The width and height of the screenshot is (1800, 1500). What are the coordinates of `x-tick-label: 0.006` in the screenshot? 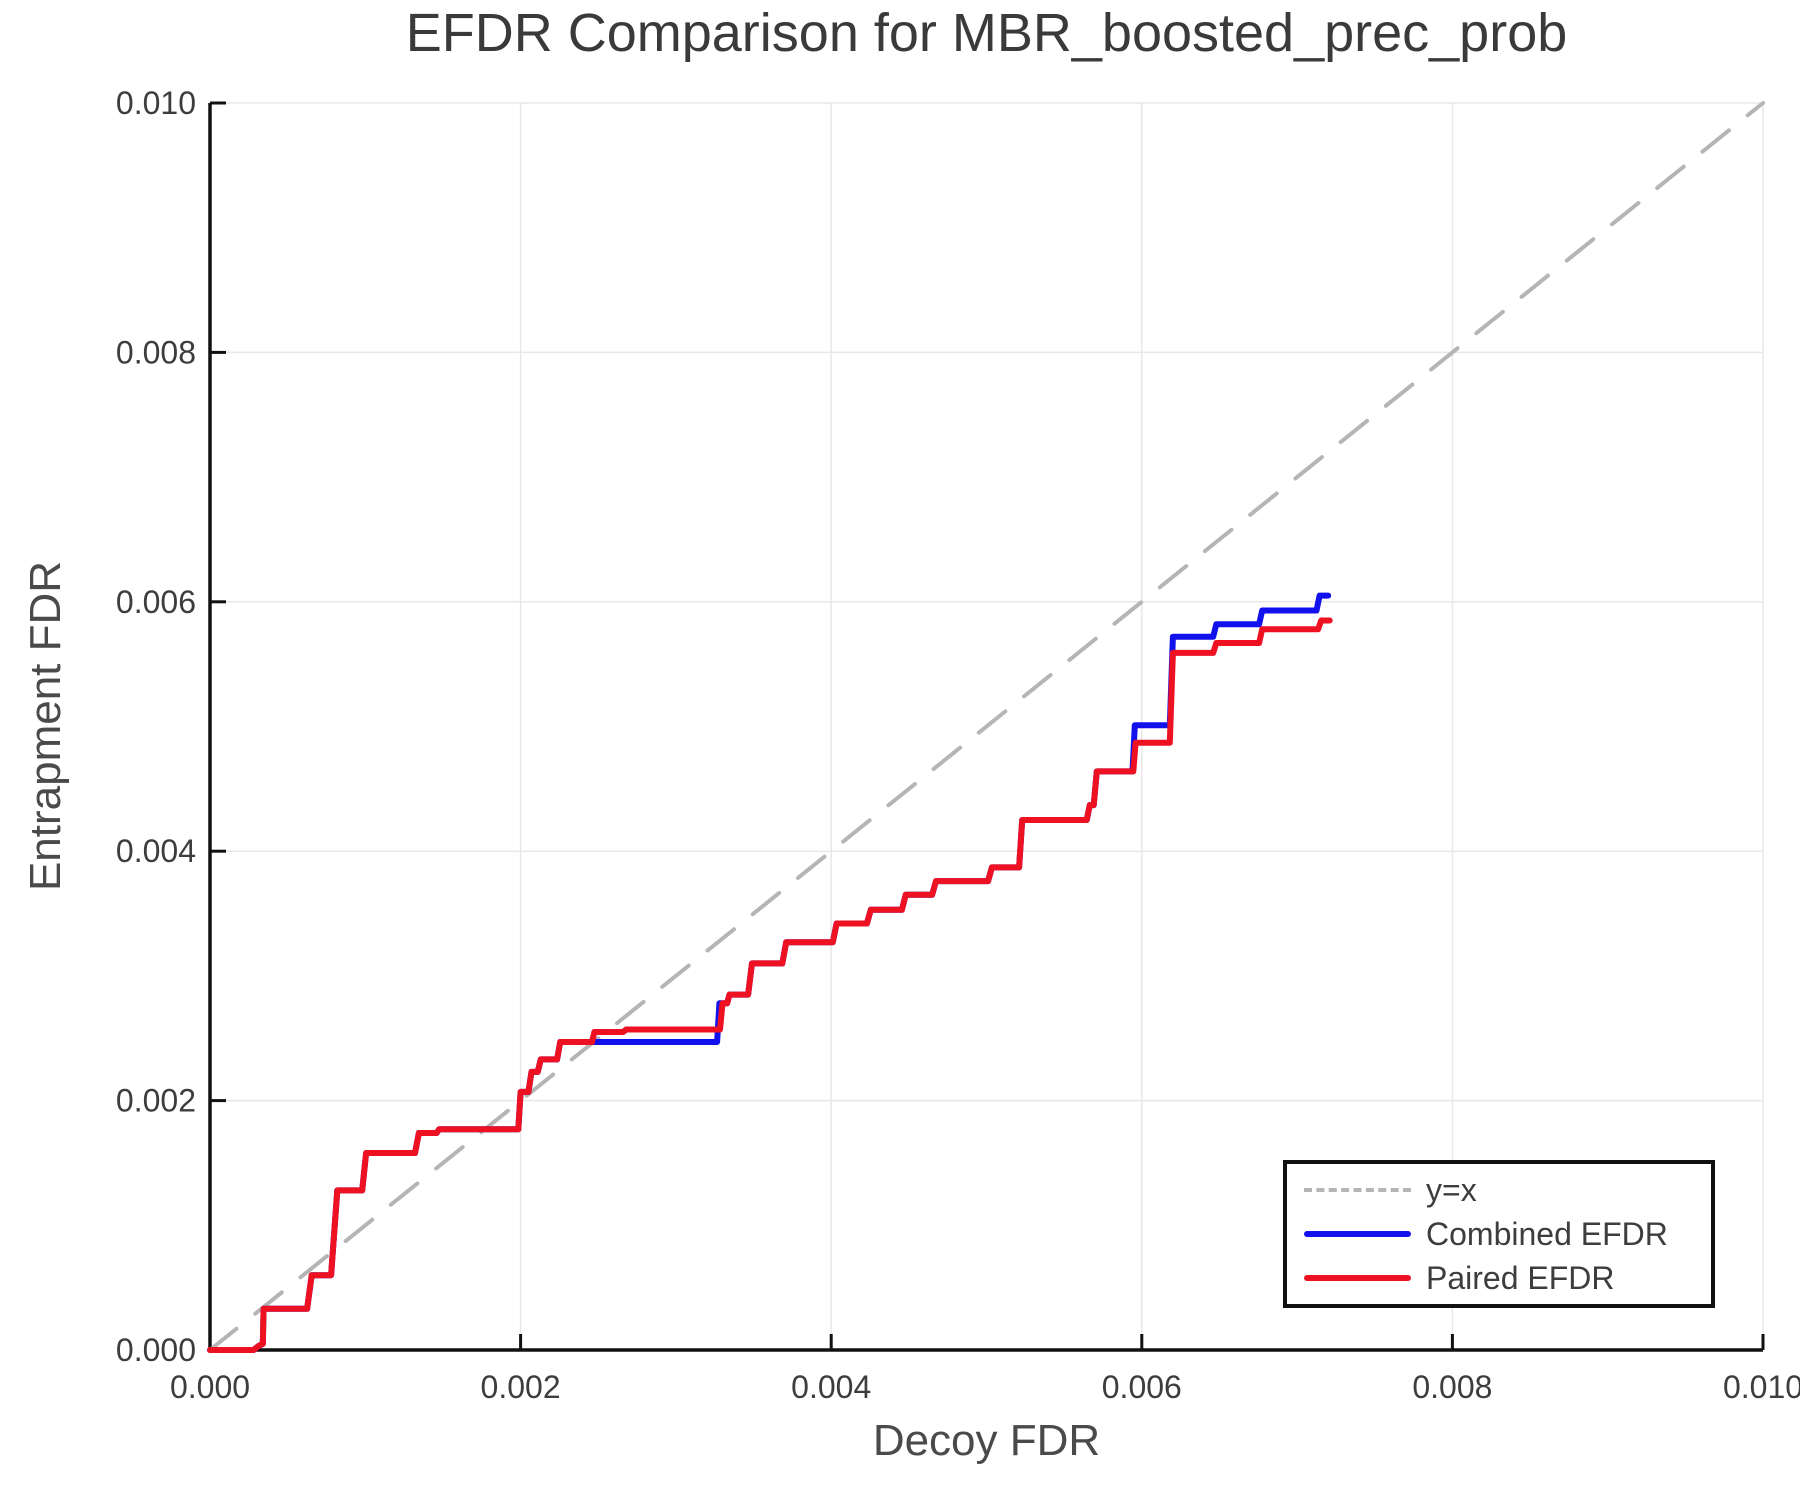 It's located at (1142, 1387).